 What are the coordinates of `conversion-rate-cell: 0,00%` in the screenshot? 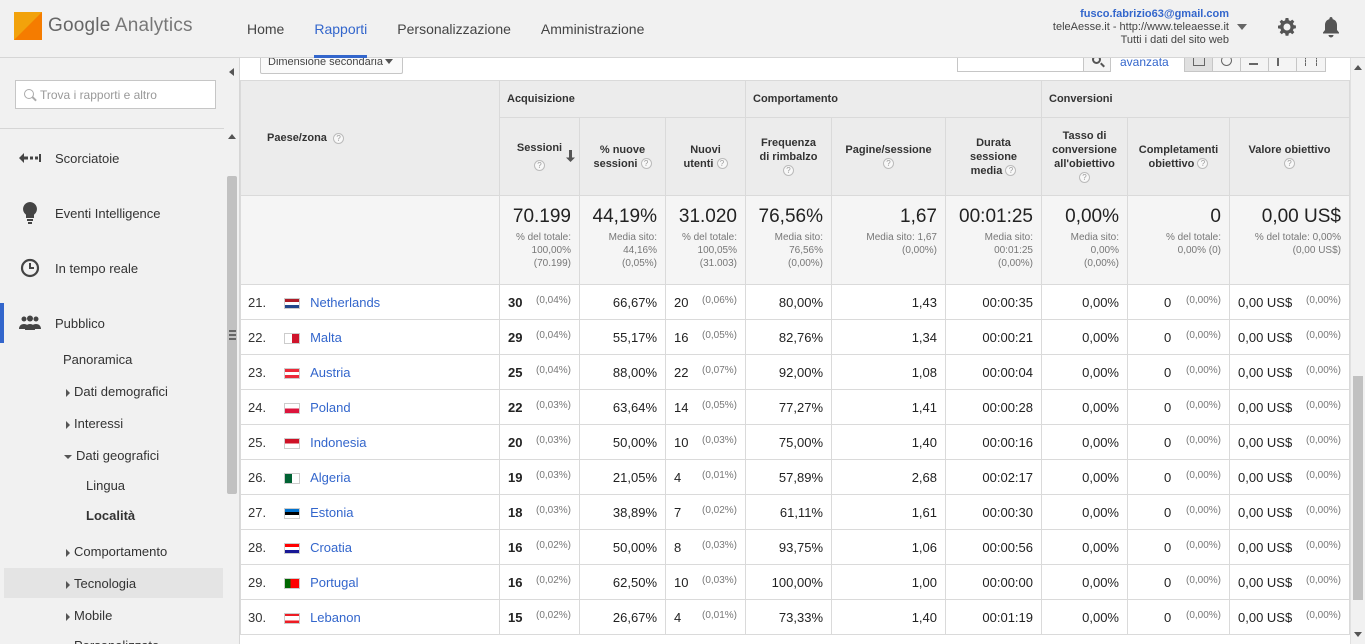 It's located at (1084, 477).